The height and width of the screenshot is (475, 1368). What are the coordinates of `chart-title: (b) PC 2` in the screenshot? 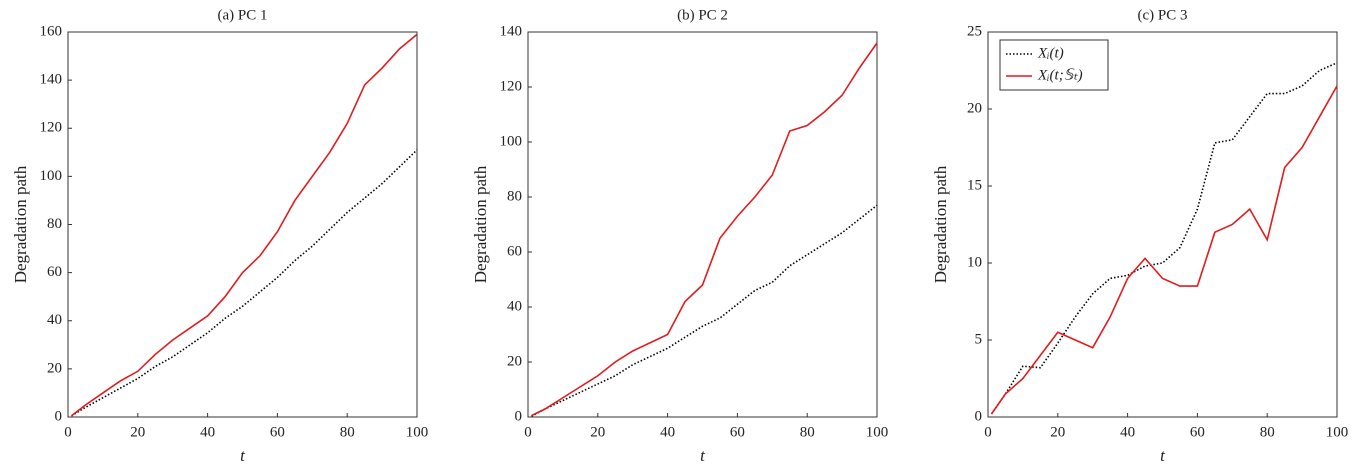 It's located at (702, 15).